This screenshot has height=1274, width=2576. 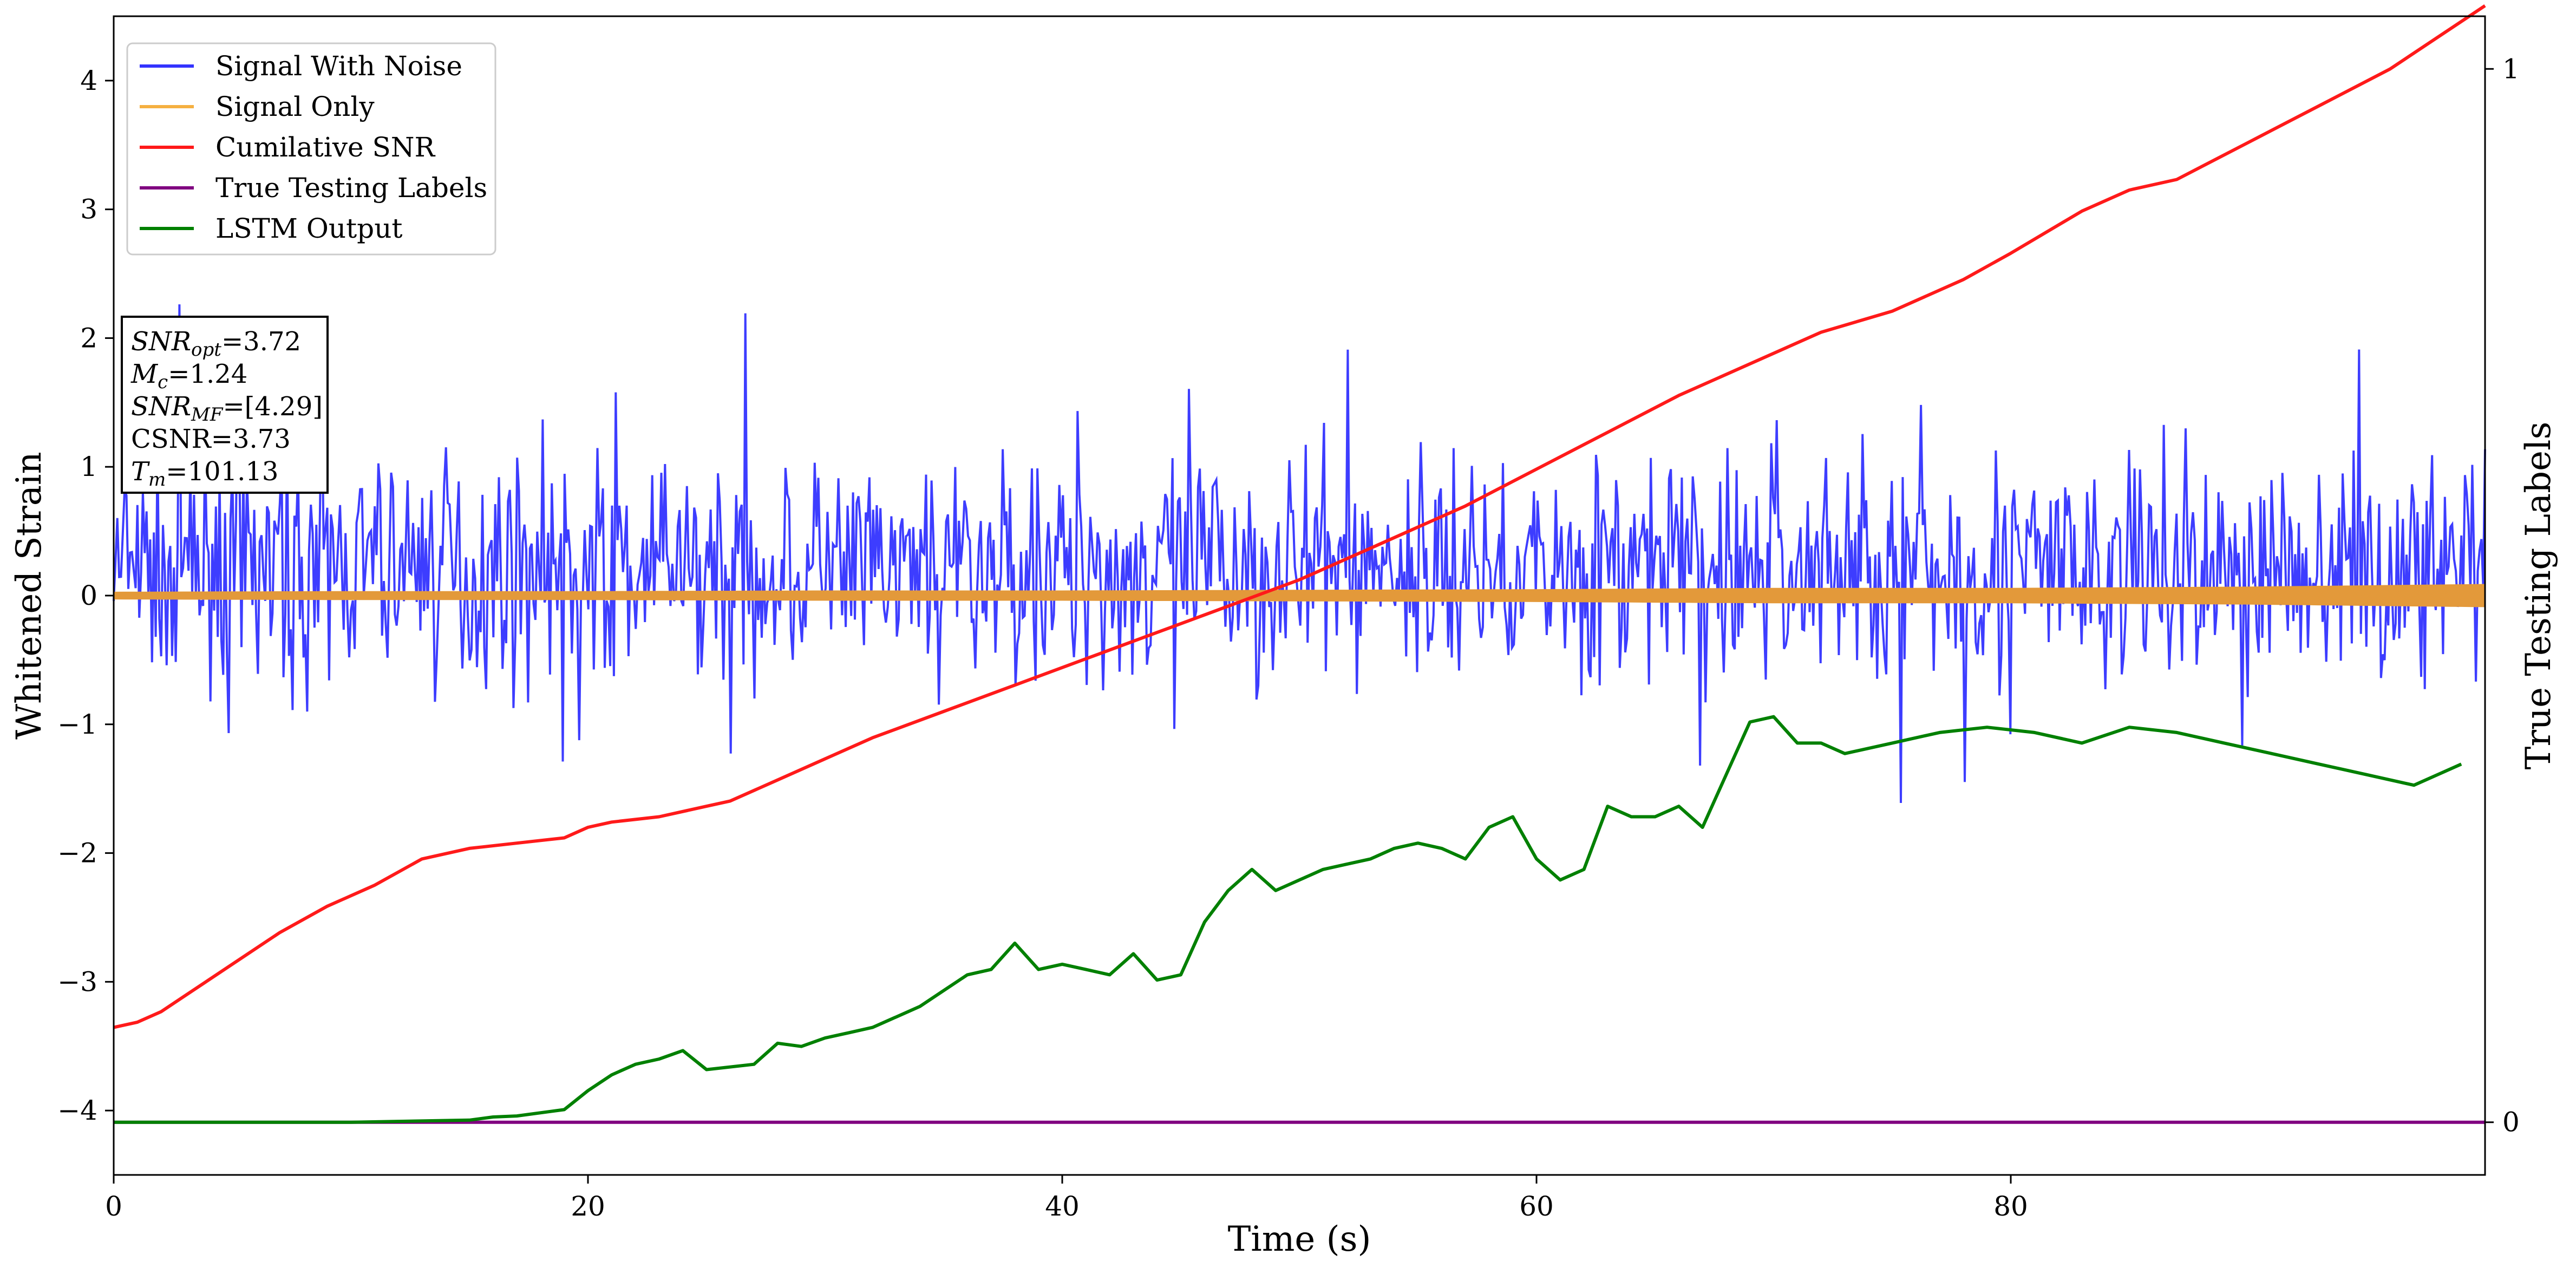 I want to click on legend-label: LSTM Output, so click(x=308, y=228).